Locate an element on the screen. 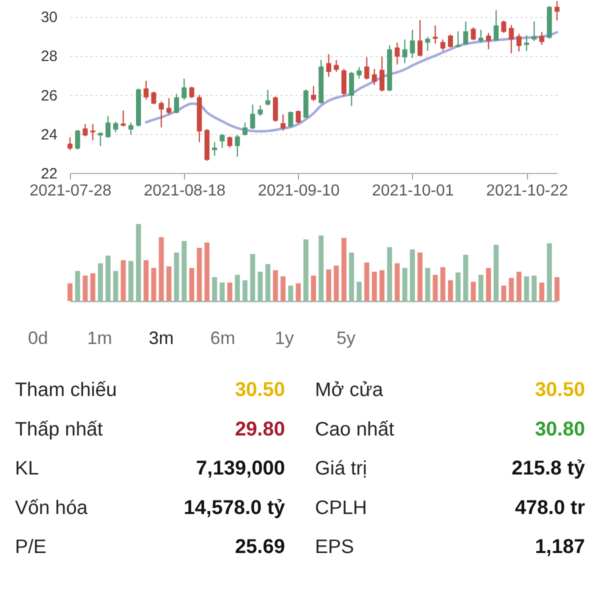  y-tick-label: 22 is located at coordinates (49, 174).